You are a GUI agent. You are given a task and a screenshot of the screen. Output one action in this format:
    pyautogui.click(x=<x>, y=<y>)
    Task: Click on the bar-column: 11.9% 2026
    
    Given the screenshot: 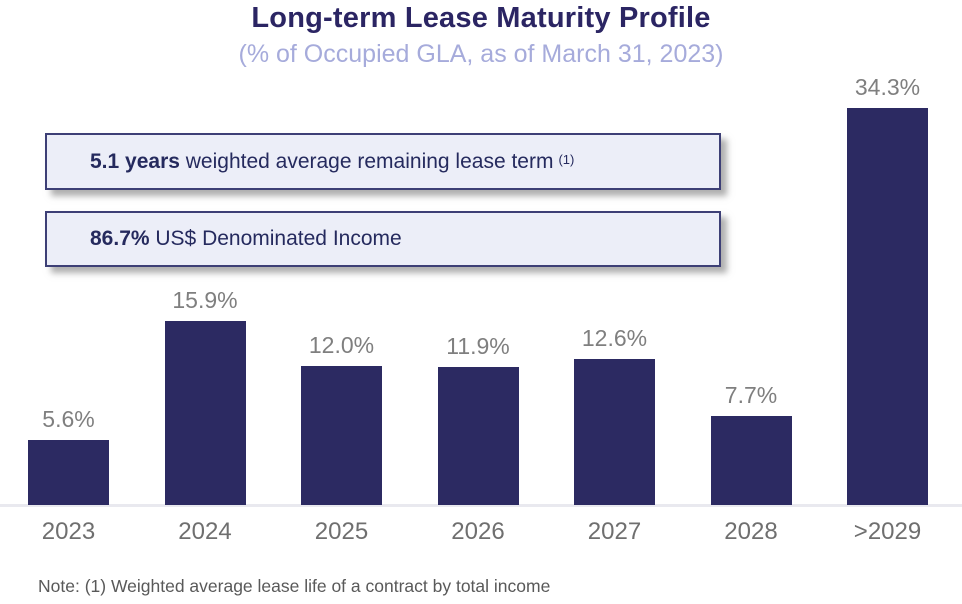 What is the action you would take?
    pyautogui.click(x=478, y=439)
    